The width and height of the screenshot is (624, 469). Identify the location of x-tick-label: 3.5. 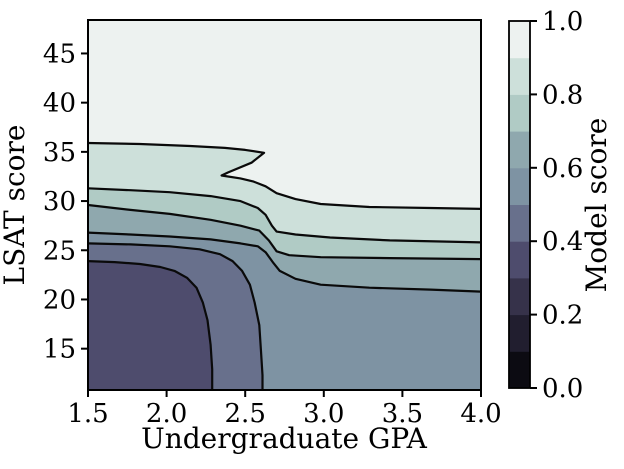
(402, 414).